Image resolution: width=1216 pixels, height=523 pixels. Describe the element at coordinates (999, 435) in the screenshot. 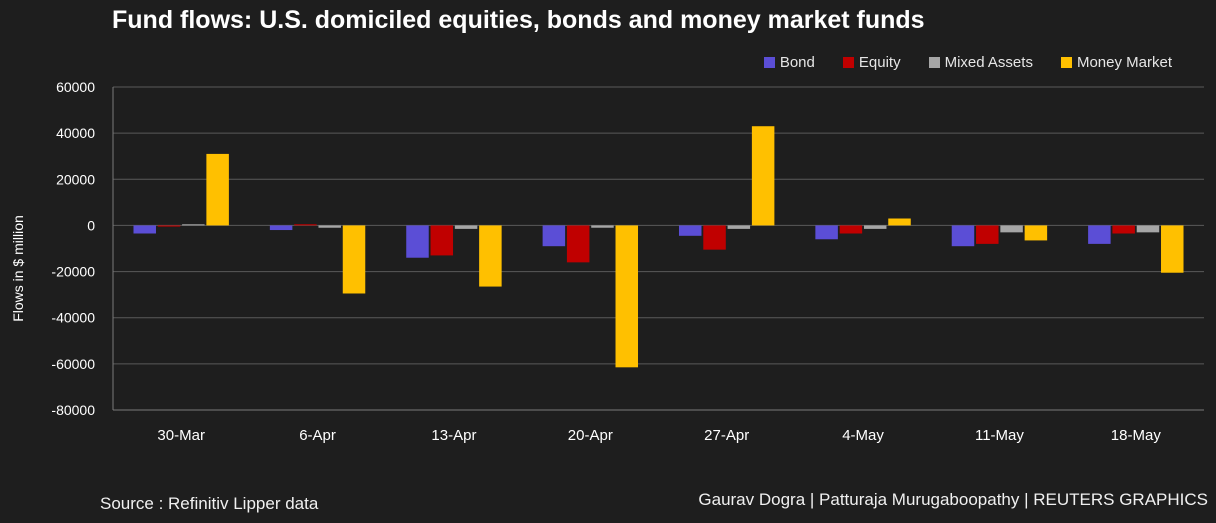

I see `x-tick-label-11-may: 11-May` at that location.